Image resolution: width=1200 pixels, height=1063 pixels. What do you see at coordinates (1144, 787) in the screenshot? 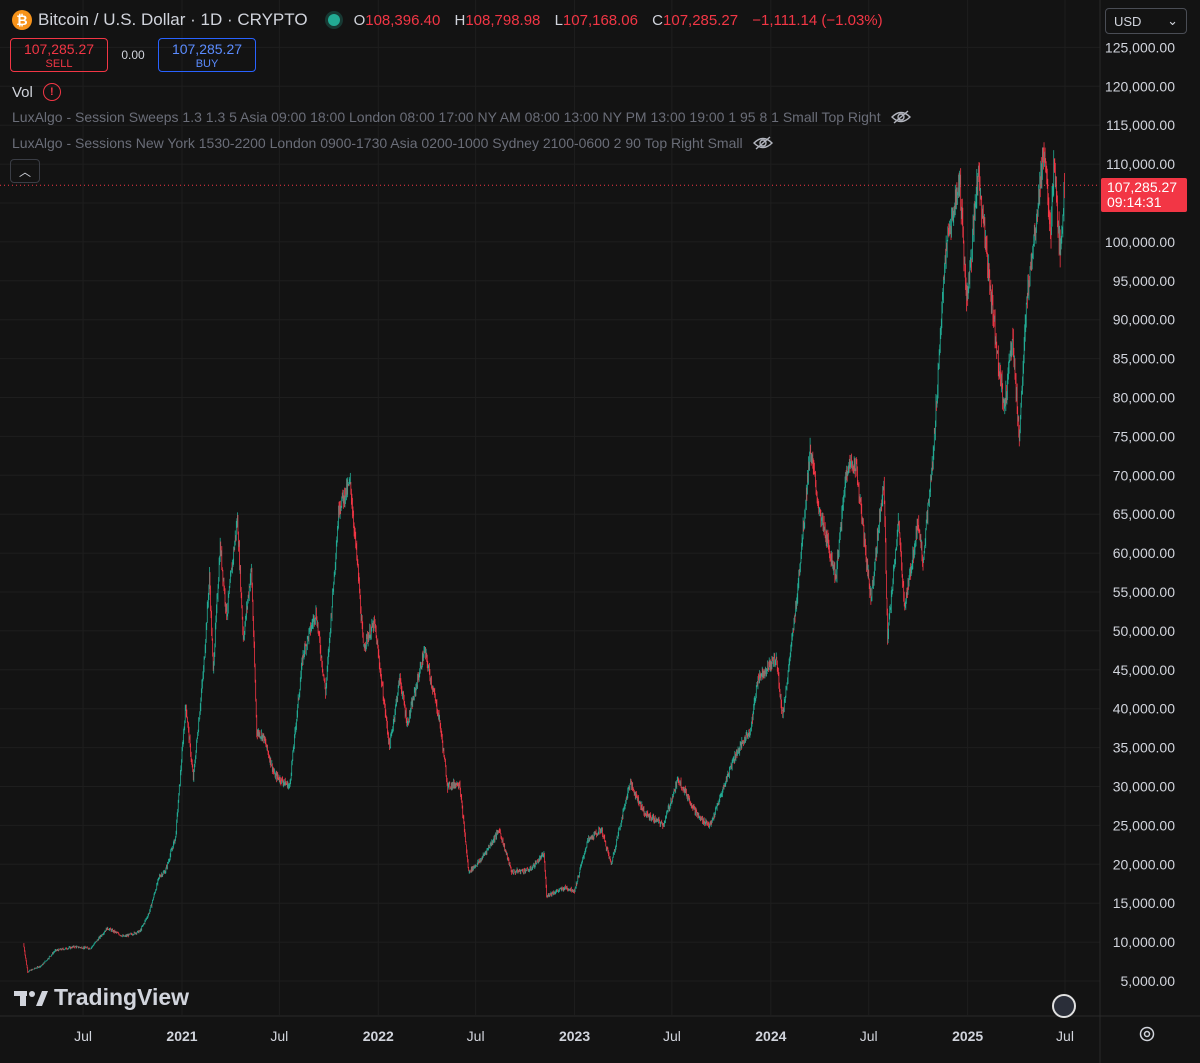
I see `y-tick-label: 30,000.00` at bounding box center [1144, 787].